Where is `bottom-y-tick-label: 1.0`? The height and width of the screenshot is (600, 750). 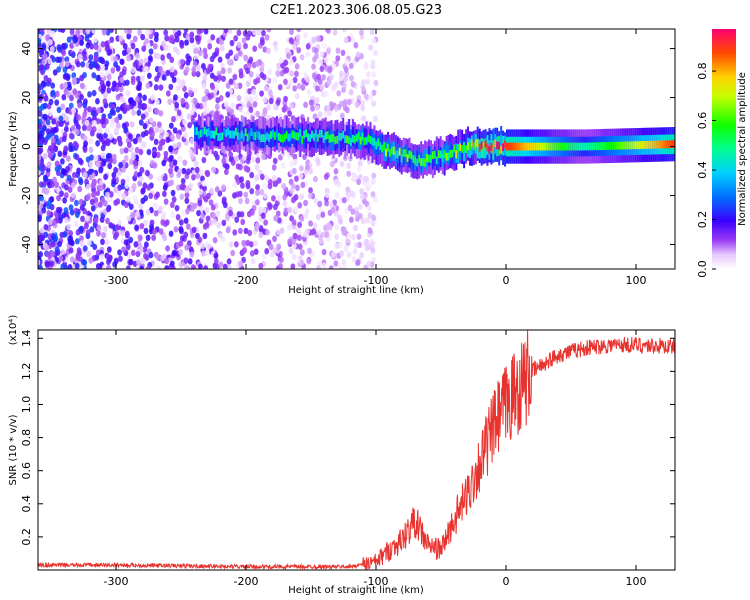
bottom-y-tick-label: 1.0 is located at coordinates (26, 405).